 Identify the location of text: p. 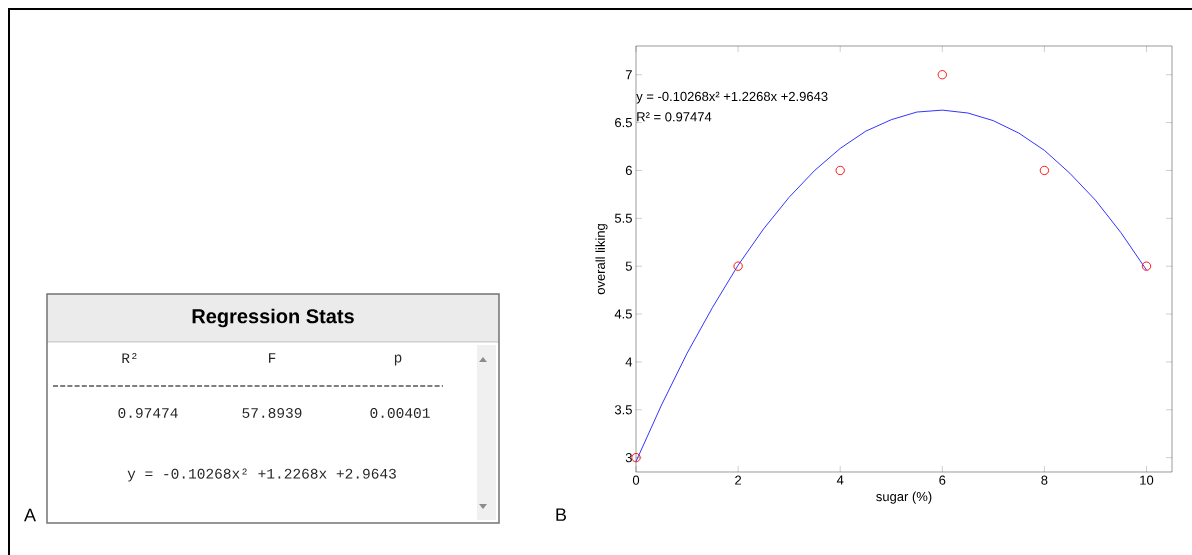
(398, 360).